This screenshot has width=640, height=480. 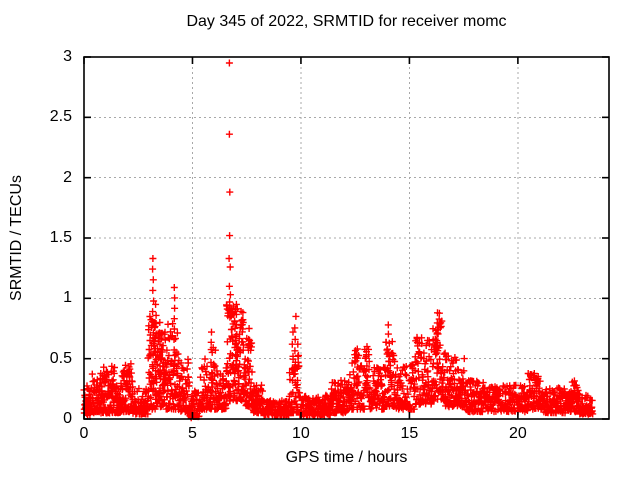 I want to click on x-tick-label: 20, so click(x=517, y=433).